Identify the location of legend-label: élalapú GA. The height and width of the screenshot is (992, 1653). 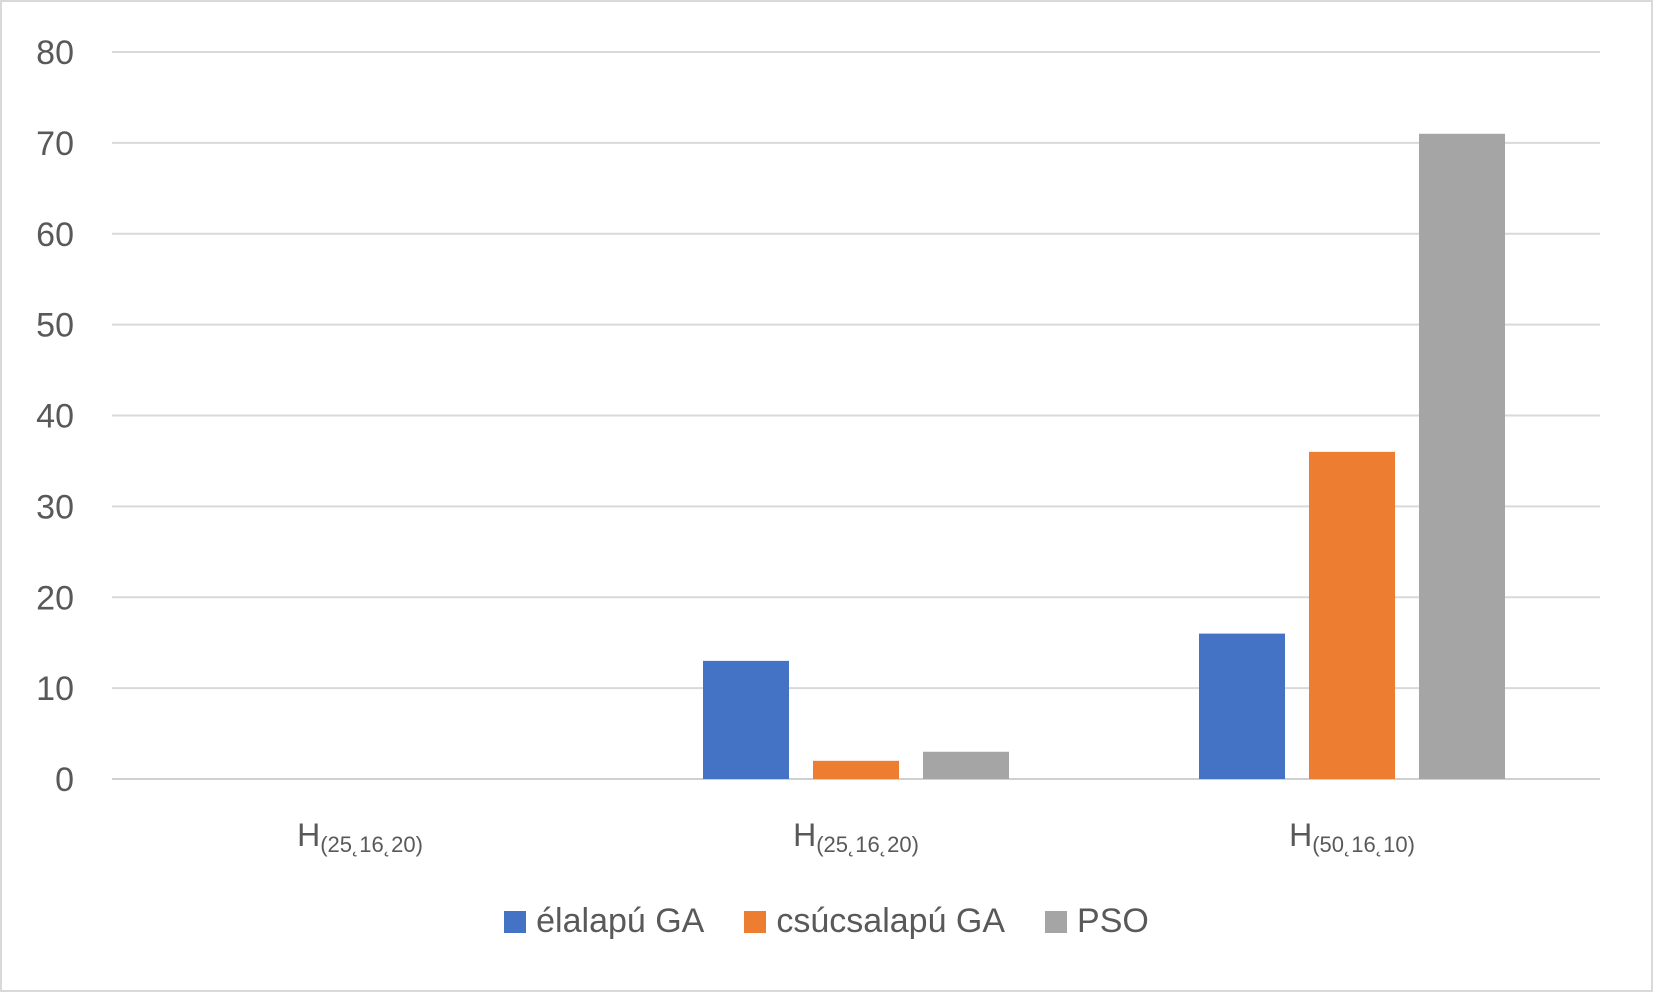
(620, 921).